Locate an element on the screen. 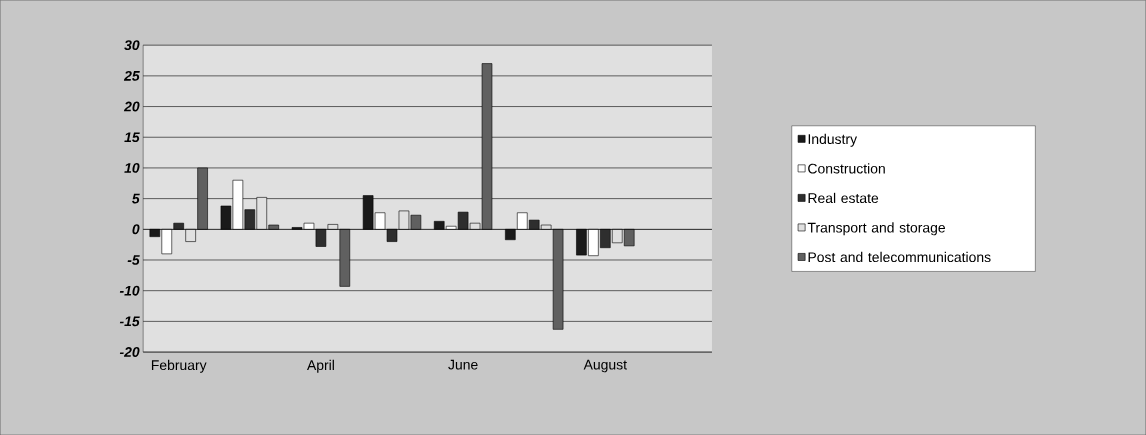  legend-label: Real estate is located at coordinates (843, 197).